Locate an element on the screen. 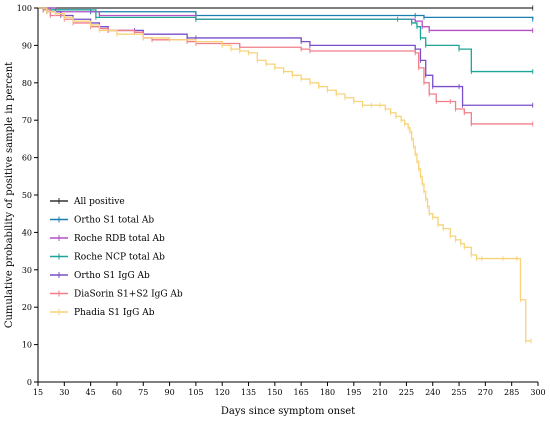 This screenshot has width=550, height=425. series-roche-ncp-total-ab is located at coordinates (286, 41).